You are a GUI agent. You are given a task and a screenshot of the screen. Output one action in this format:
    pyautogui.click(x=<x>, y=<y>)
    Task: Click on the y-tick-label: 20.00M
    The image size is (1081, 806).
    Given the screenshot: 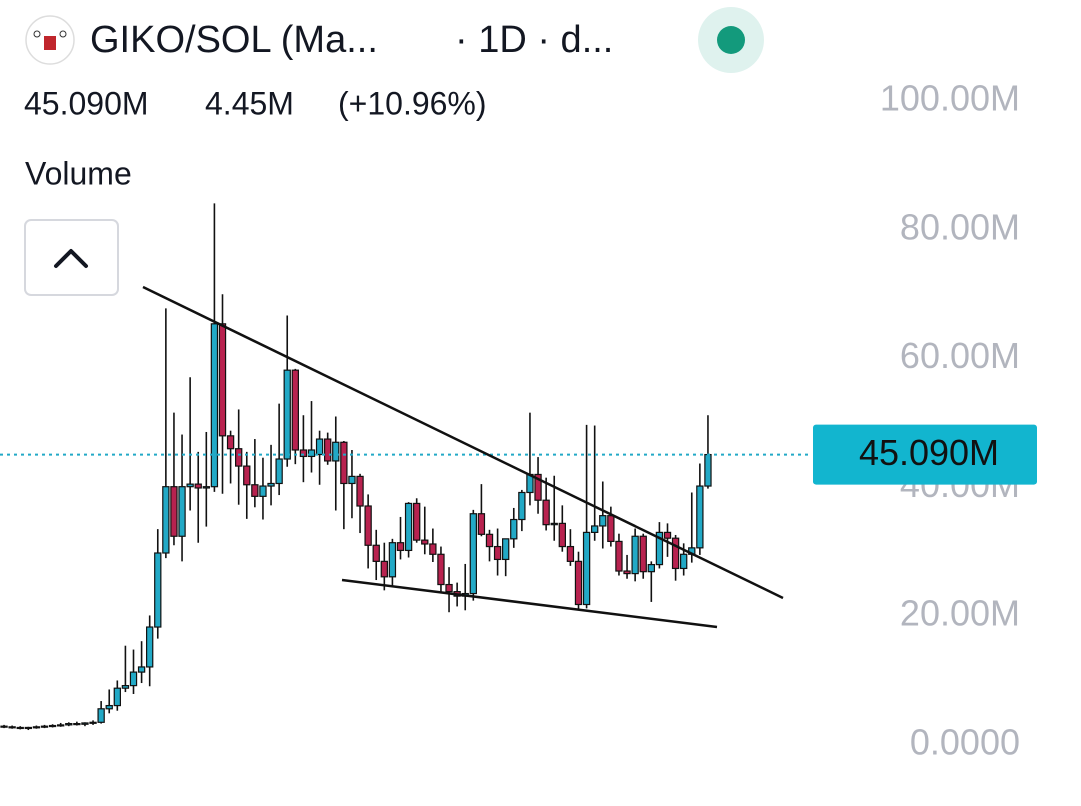 What is the action you would take?
    pyautogui.click(x=960, y=613)
    